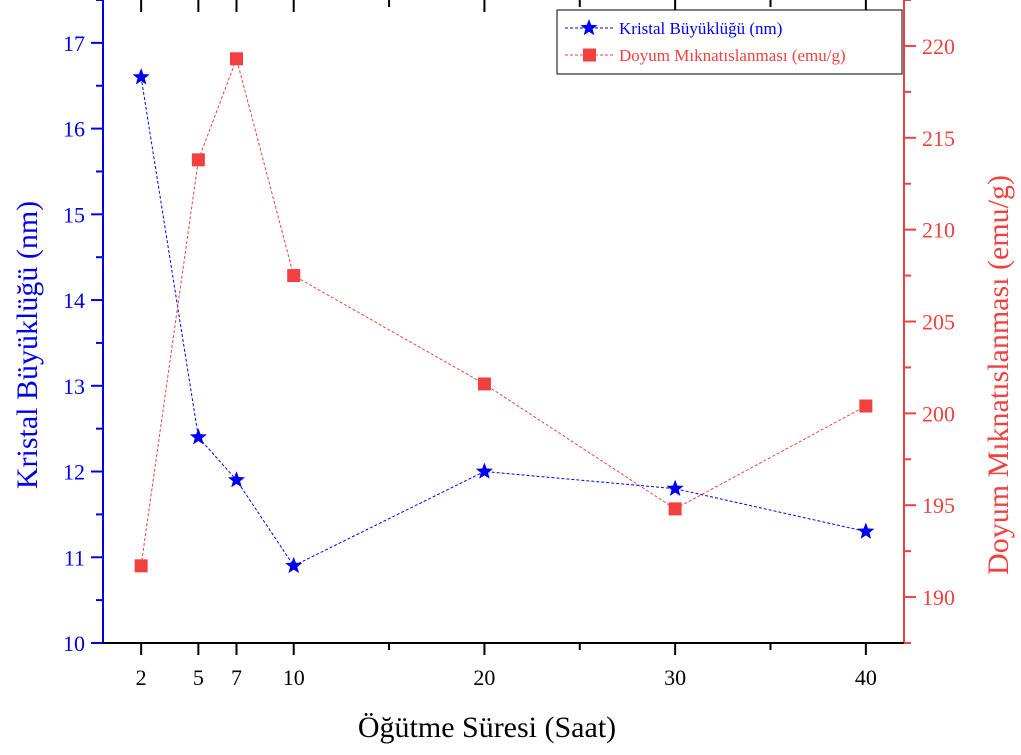 Image resolution: width=1021 pixels, height=755 pixels. Describe the element at coordinates (74, 557) in the screenshot. I see `left-tick-label: 11` at that location.